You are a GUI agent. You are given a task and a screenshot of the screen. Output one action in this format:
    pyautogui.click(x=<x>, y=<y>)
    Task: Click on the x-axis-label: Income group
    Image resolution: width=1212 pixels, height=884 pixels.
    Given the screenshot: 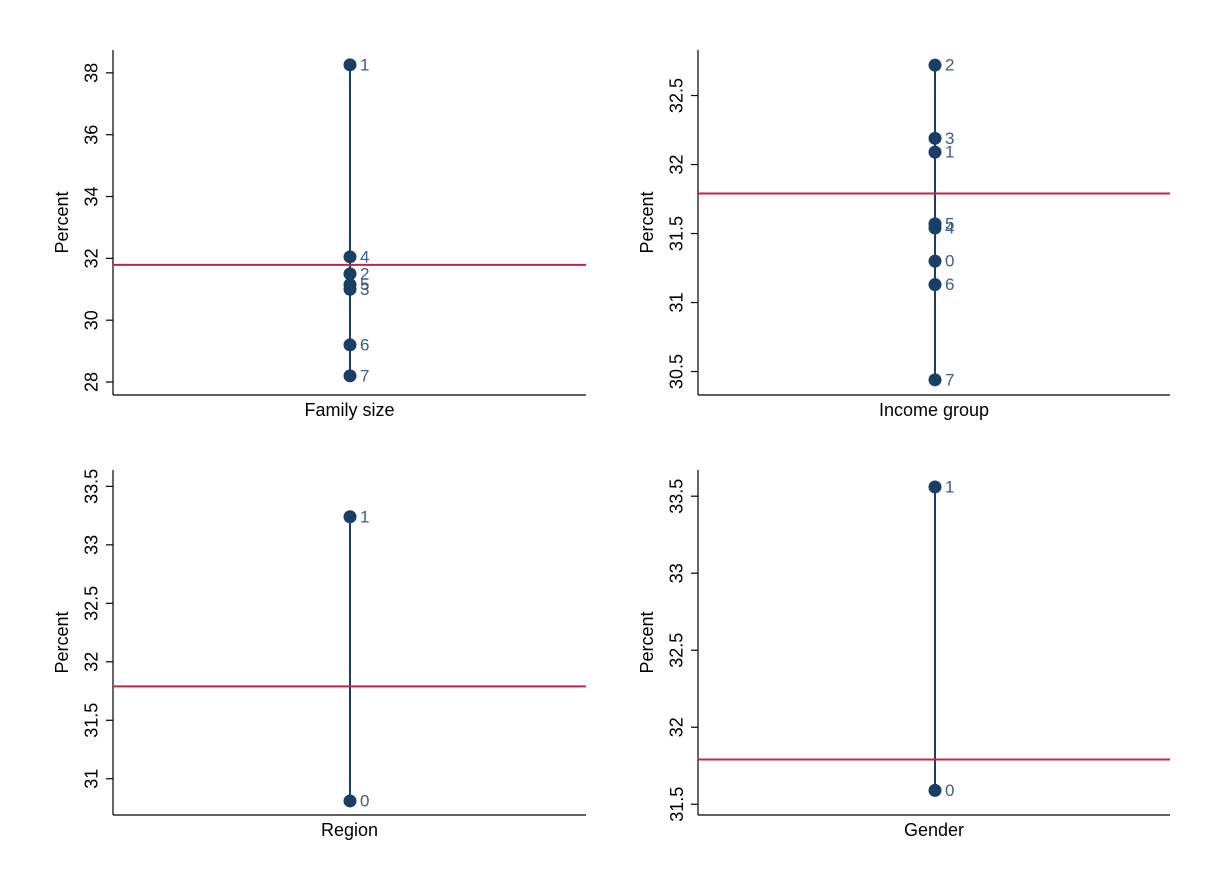 What is the action you would take?
    pyautogui.click(x=934, y=410)
    